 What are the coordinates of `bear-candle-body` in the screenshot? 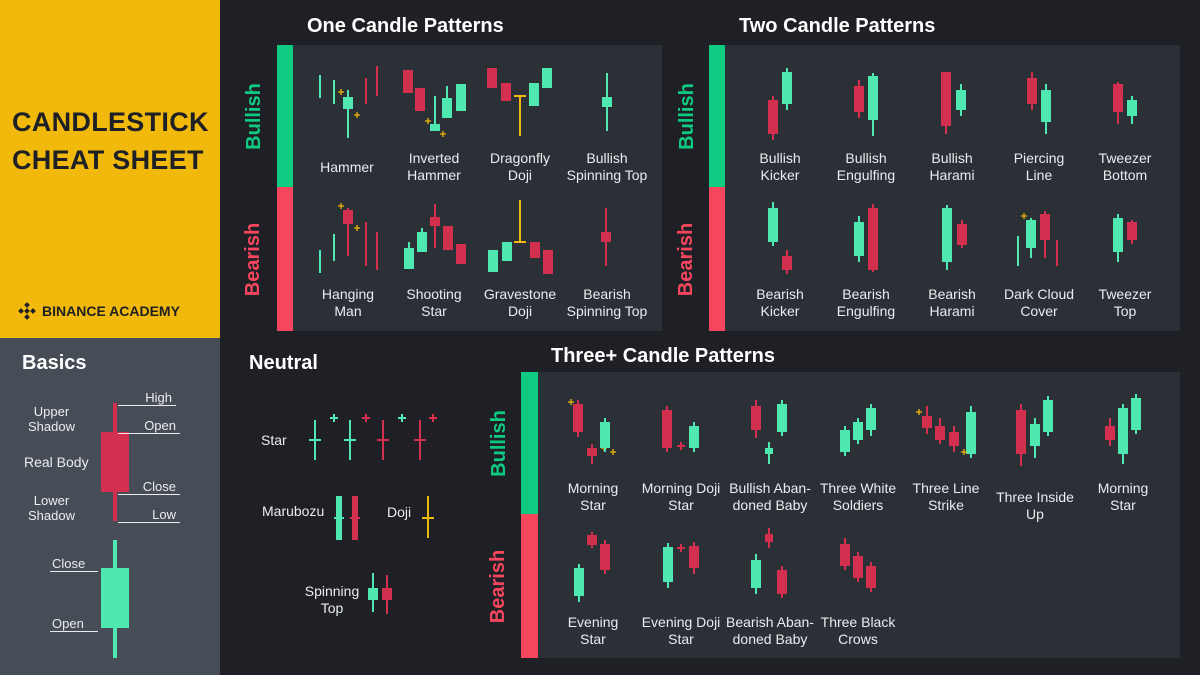 It's located at (115, 462).